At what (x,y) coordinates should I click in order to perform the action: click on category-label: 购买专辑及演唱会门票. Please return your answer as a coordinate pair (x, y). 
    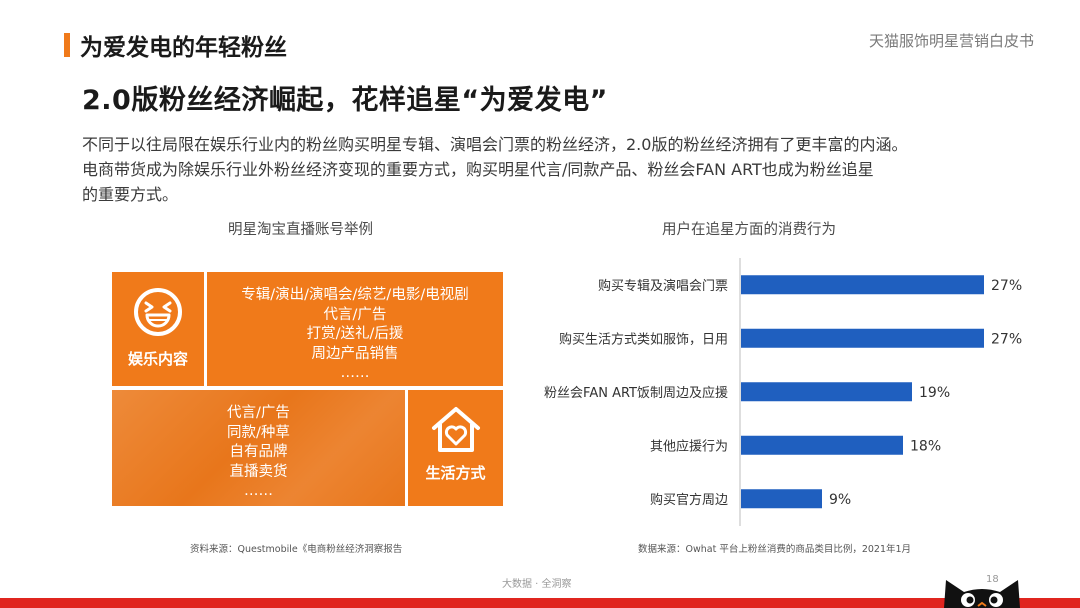
    Looking at the image, I should click on (663, 286).